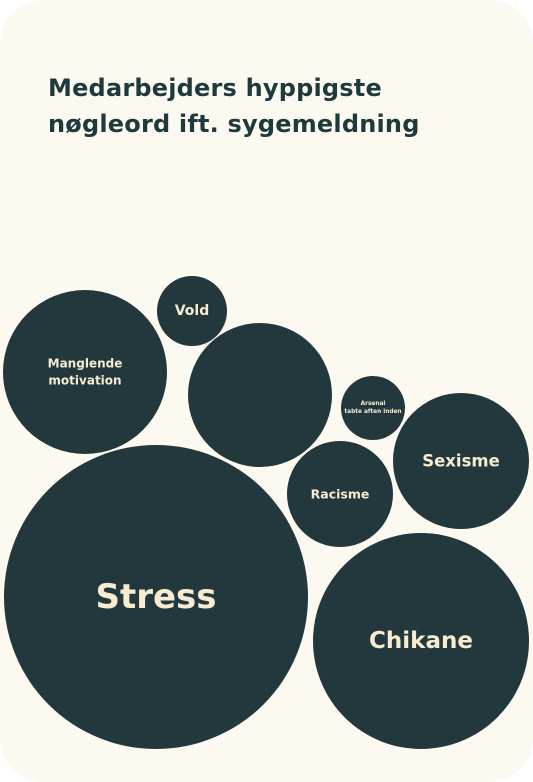 The width and height of the screenshot is (533, 782). What do you see at coordinates (215, 88) in the screenshot?
I see `chart-title-line-1: Medarbejders hyppigste` at bounding box center [215, 88].